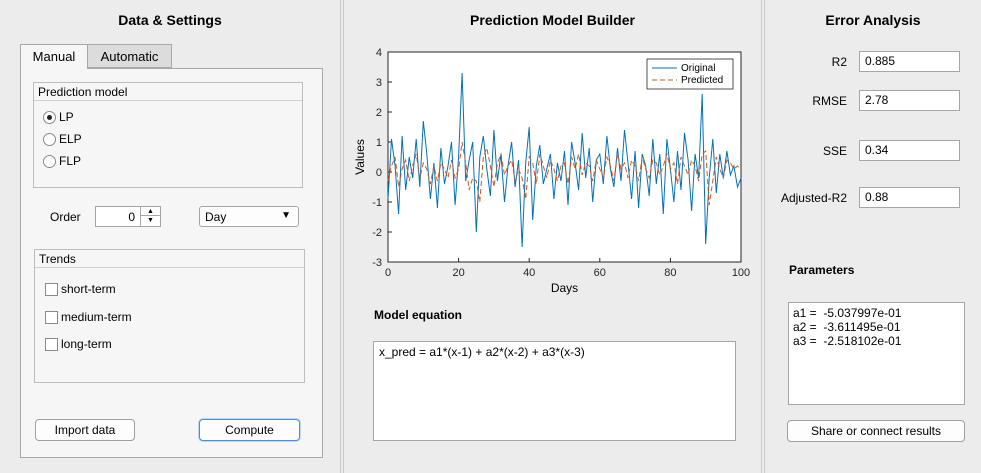 This screenshot has width=981, height=473. I want to click on model-equation-box: x_pred = a1*(x-1) + a2*(x-2) + a3*(x-3), so click(554, 391).